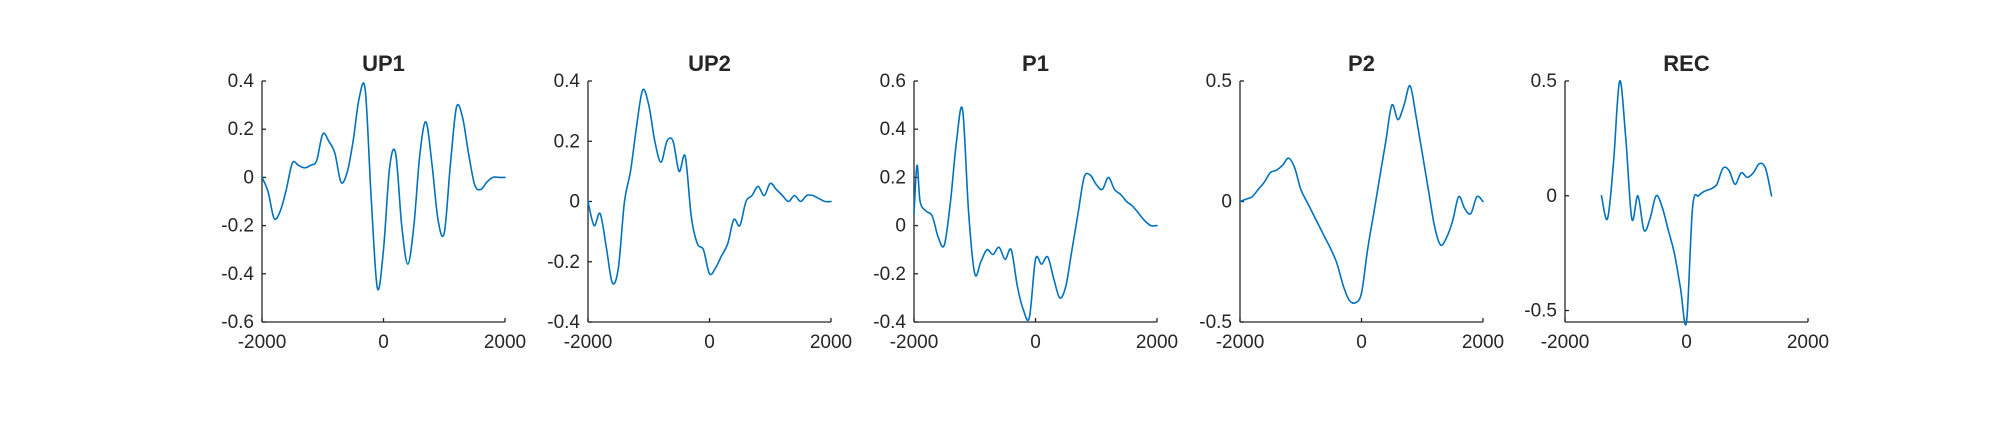 The height and width of the screenshot is (422, 2000). What do you see at coordinates (893, 81) in the screenshot?
I see `y-tick-label: 0.6` at bounding box center [893, 81].